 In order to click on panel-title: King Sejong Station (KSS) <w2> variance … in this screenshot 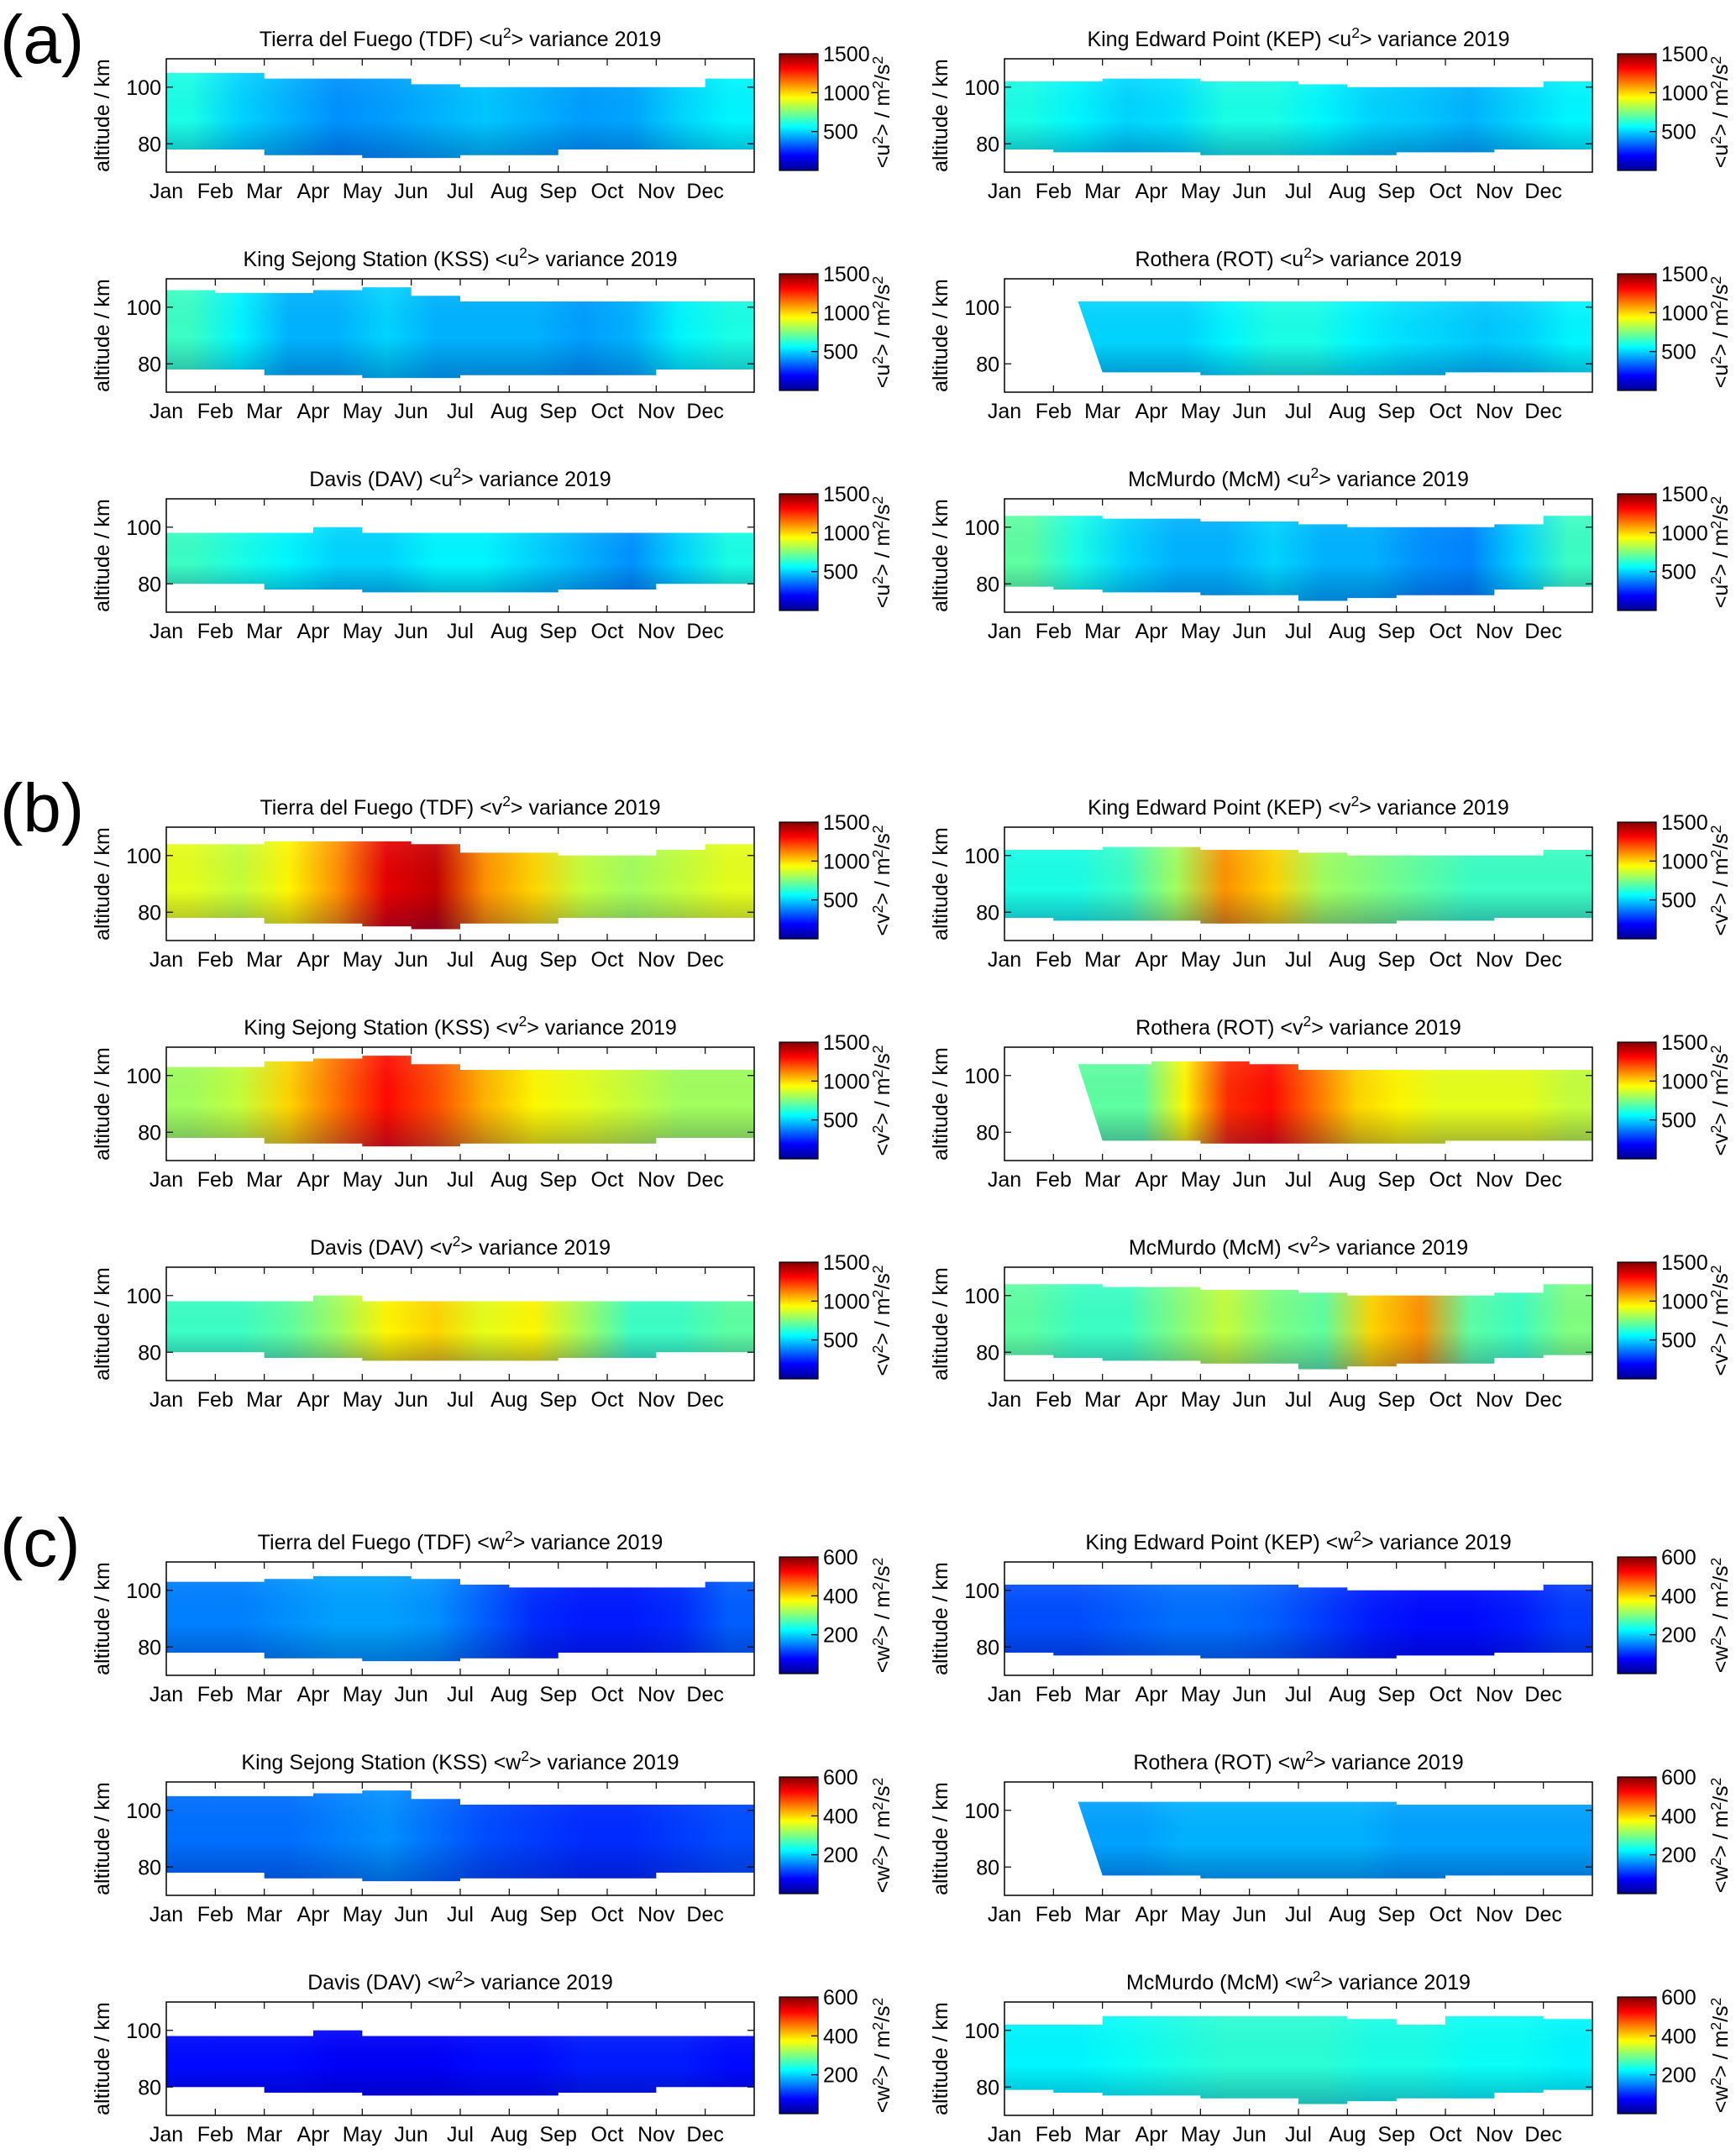, I will do `click(460, 1761)`.